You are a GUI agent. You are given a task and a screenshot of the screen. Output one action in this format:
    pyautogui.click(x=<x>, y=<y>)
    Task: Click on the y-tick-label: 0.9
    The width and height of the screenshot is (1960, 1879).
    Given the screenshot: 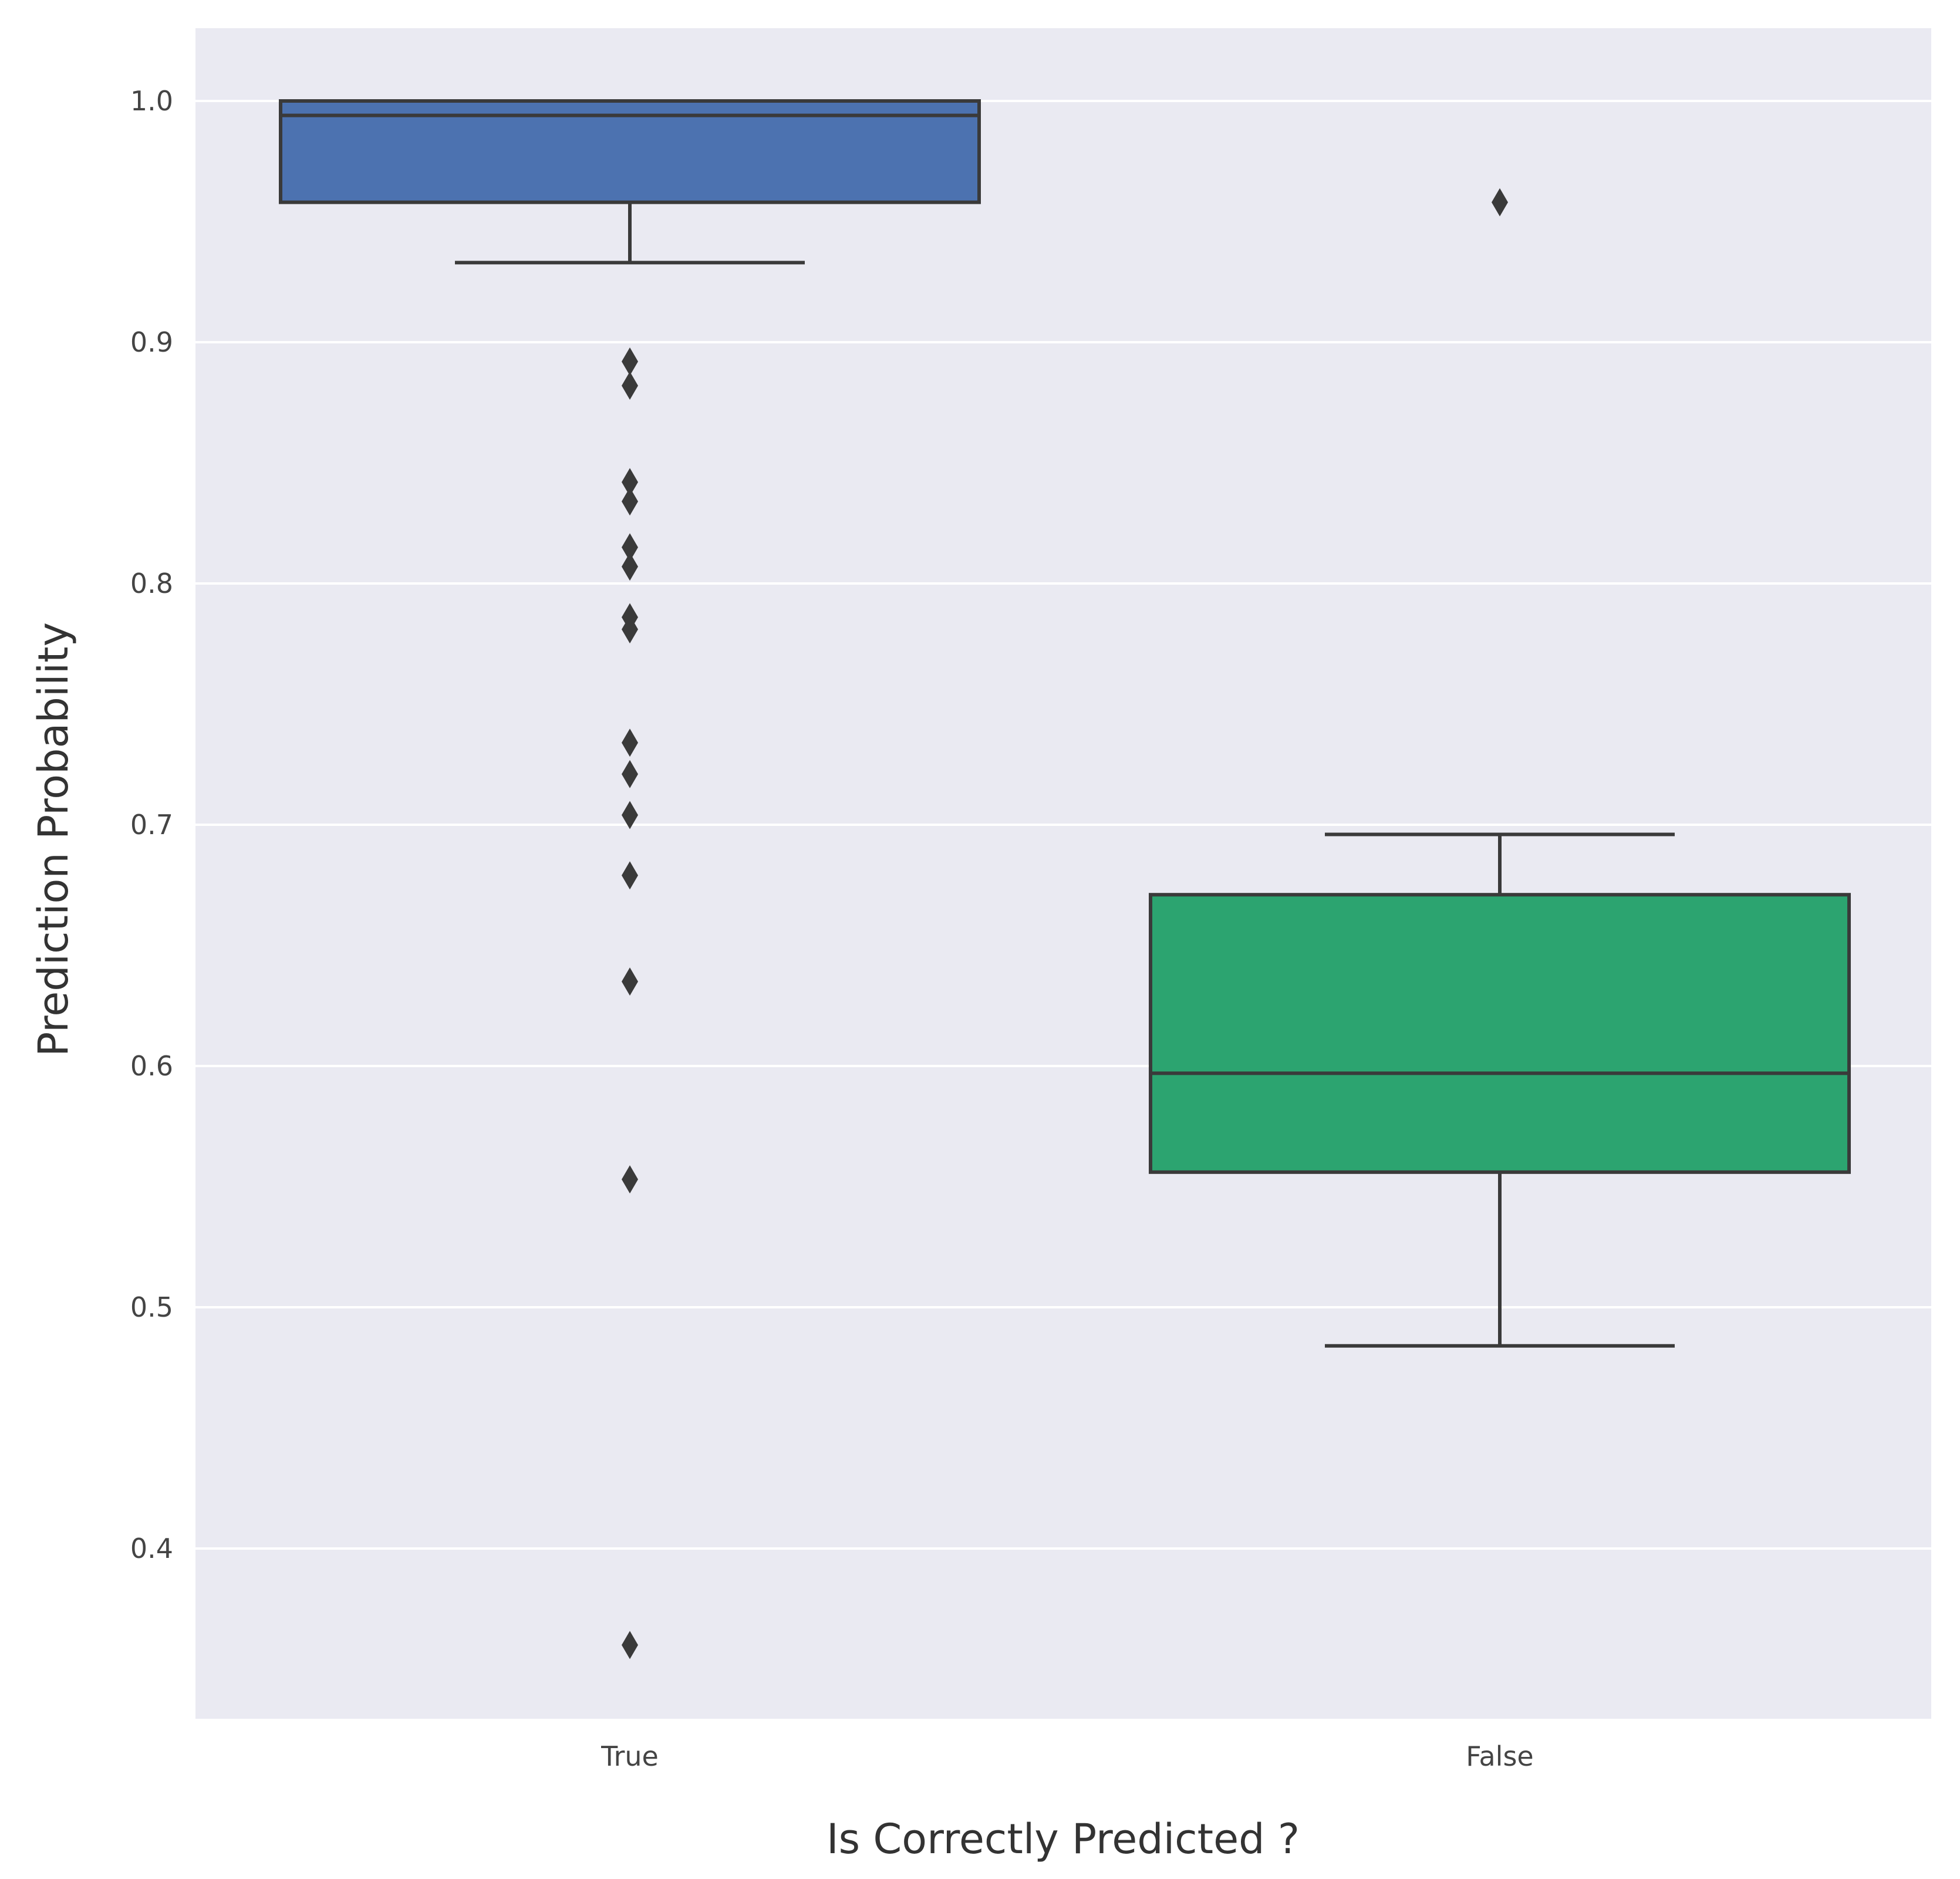 What is the action you would take?
    pyautogui.click(x=151, y=342)
    